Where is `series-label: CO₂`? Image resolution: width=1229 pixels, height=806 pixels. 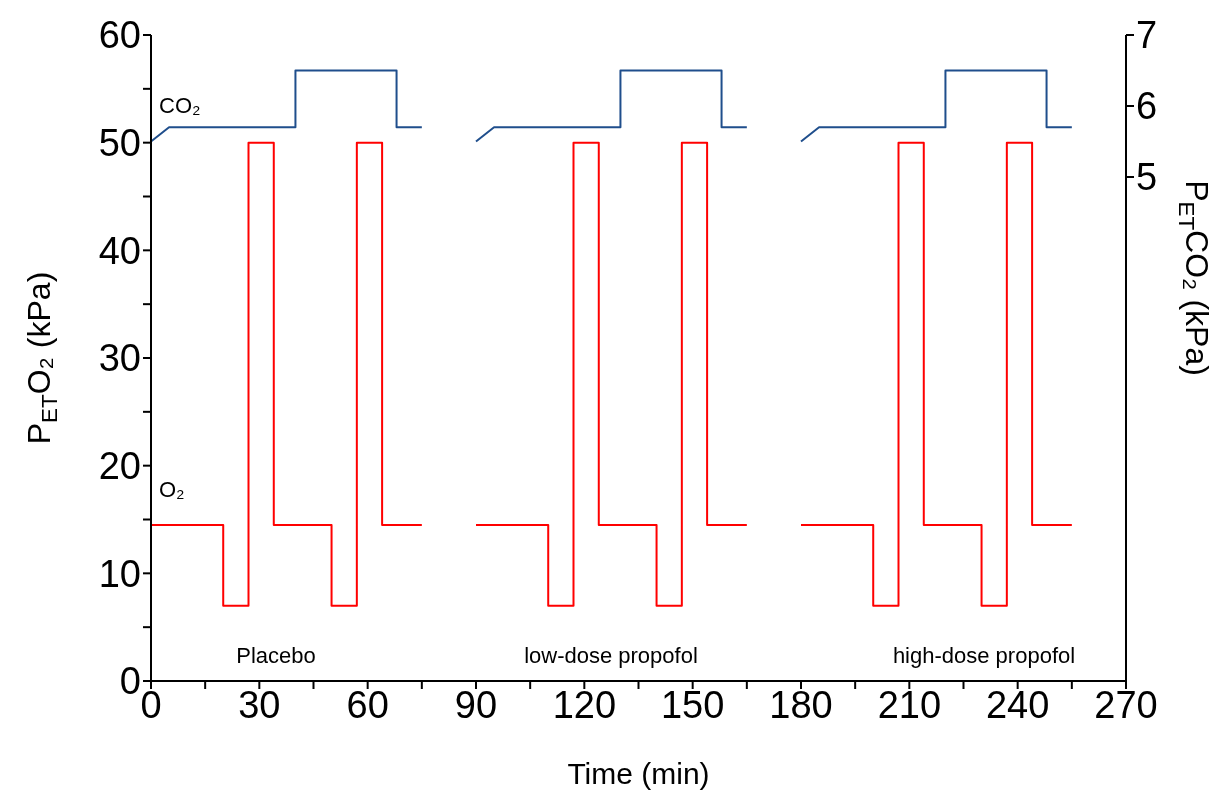 series-label: CO₂ is located at coordinates (180, 106).